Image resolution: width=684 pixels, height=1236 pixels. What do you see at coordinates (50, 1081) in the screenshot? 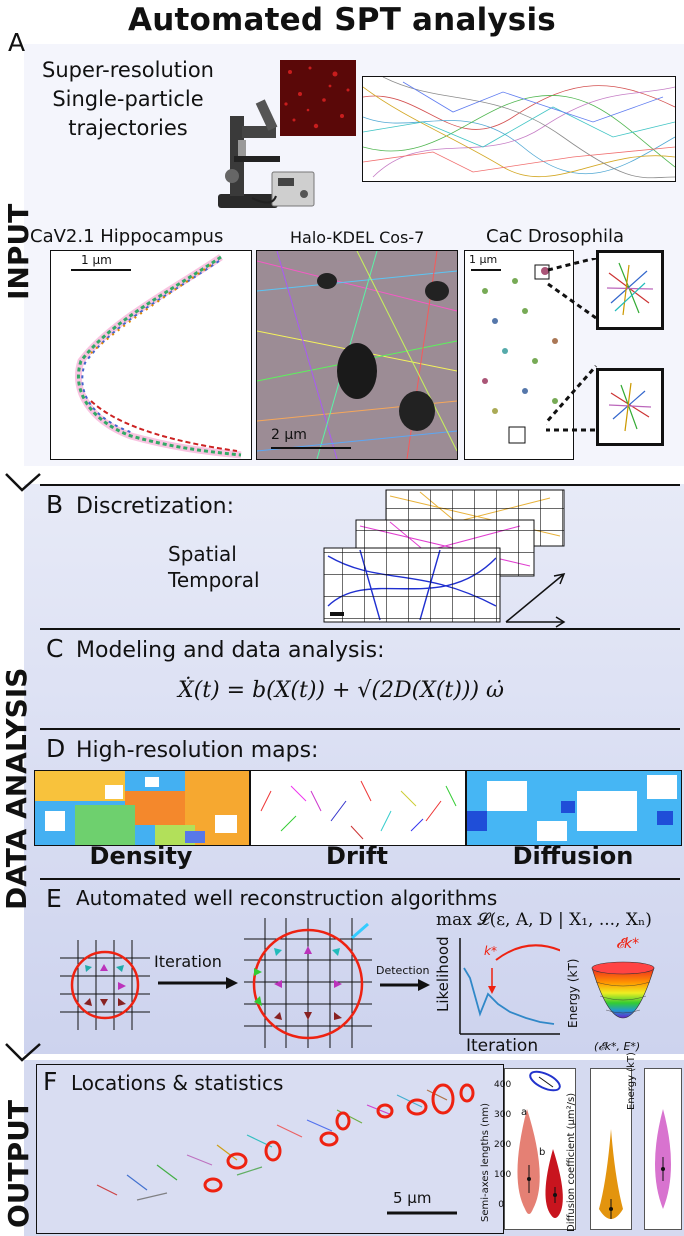
I see `panel-f-letter: F` at bounding box center [50, 1081].